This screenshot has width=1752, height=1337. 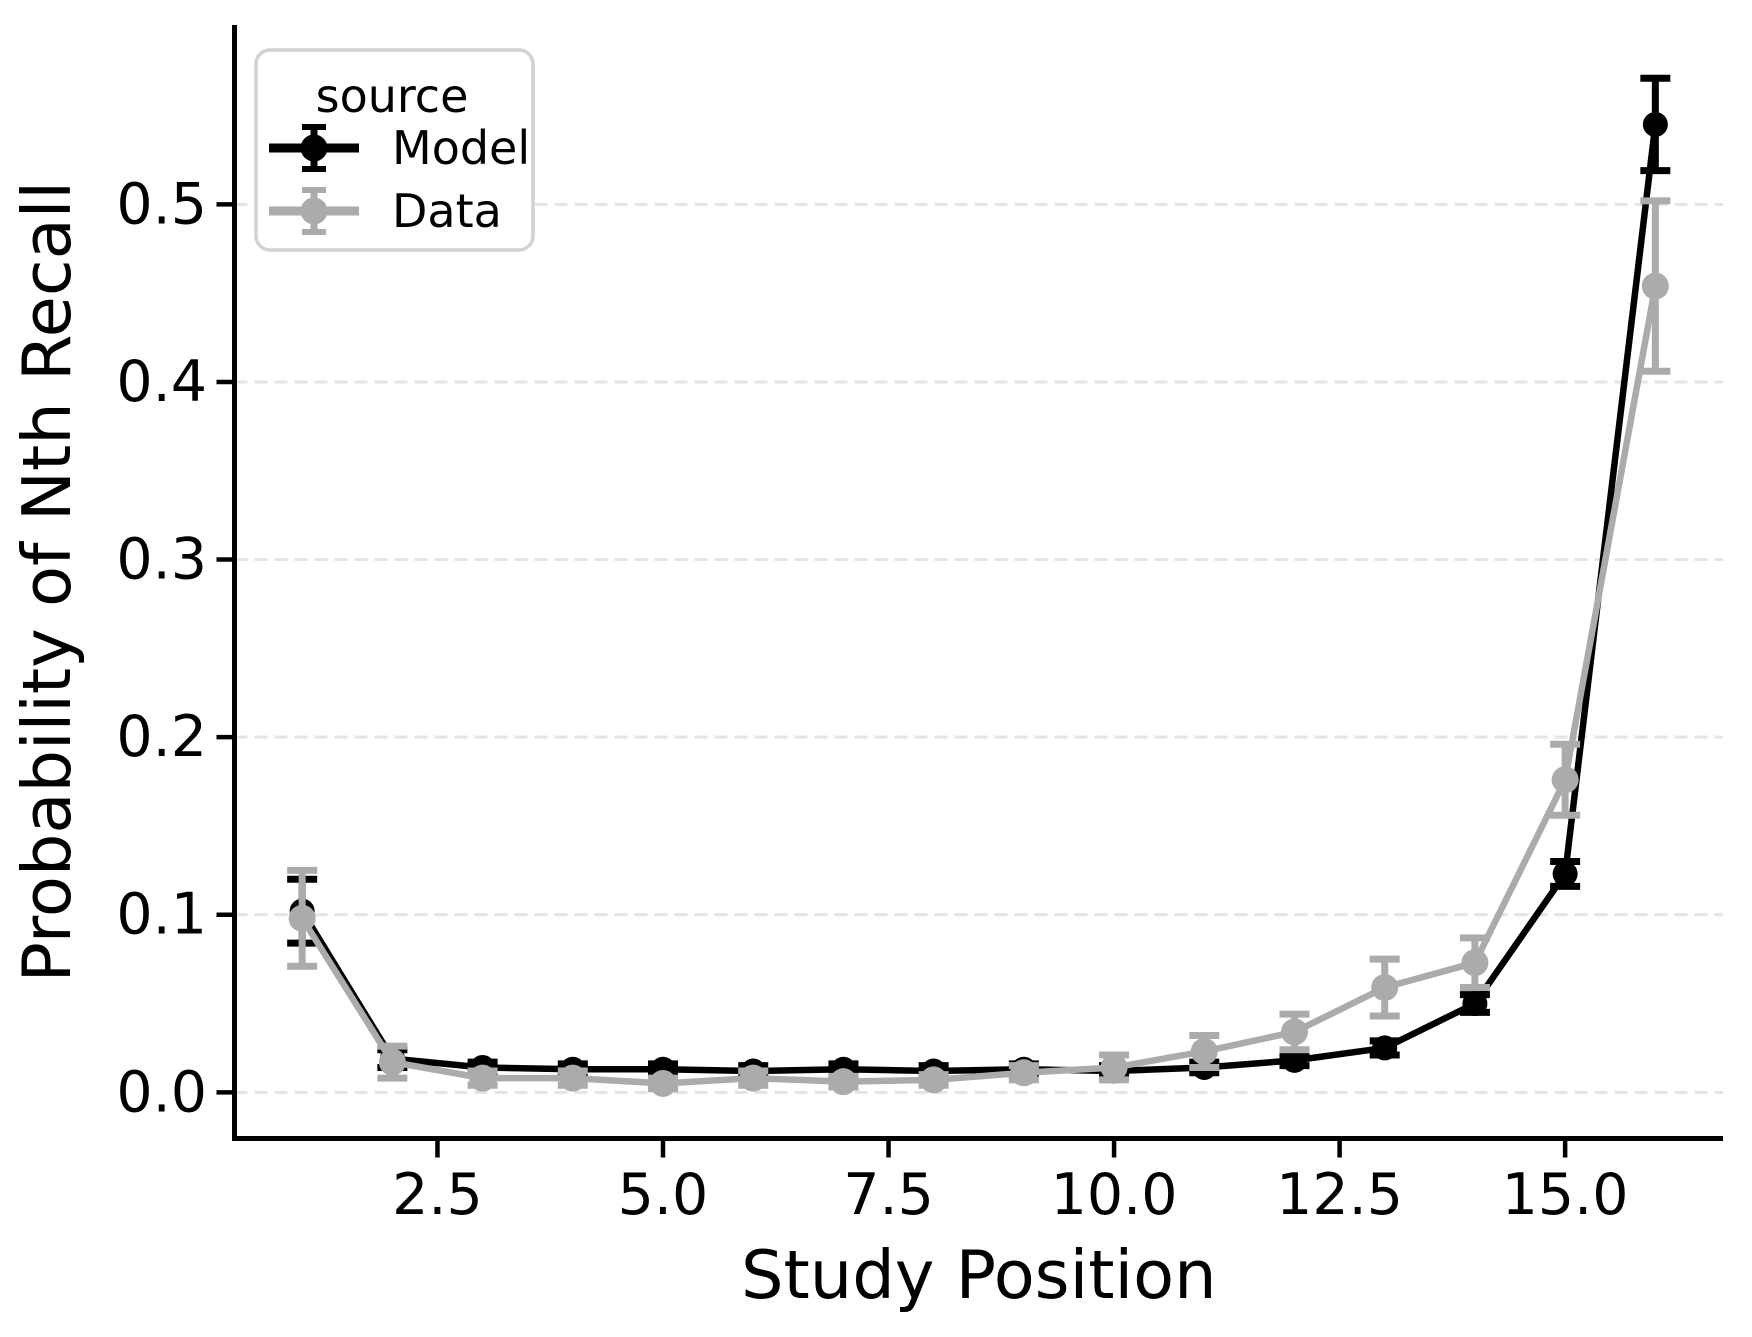 What do you see at coordinates (161, 1092) in the screenshot?
I see `y-tick-label: 0.0` at bounding box center [161, 1092].